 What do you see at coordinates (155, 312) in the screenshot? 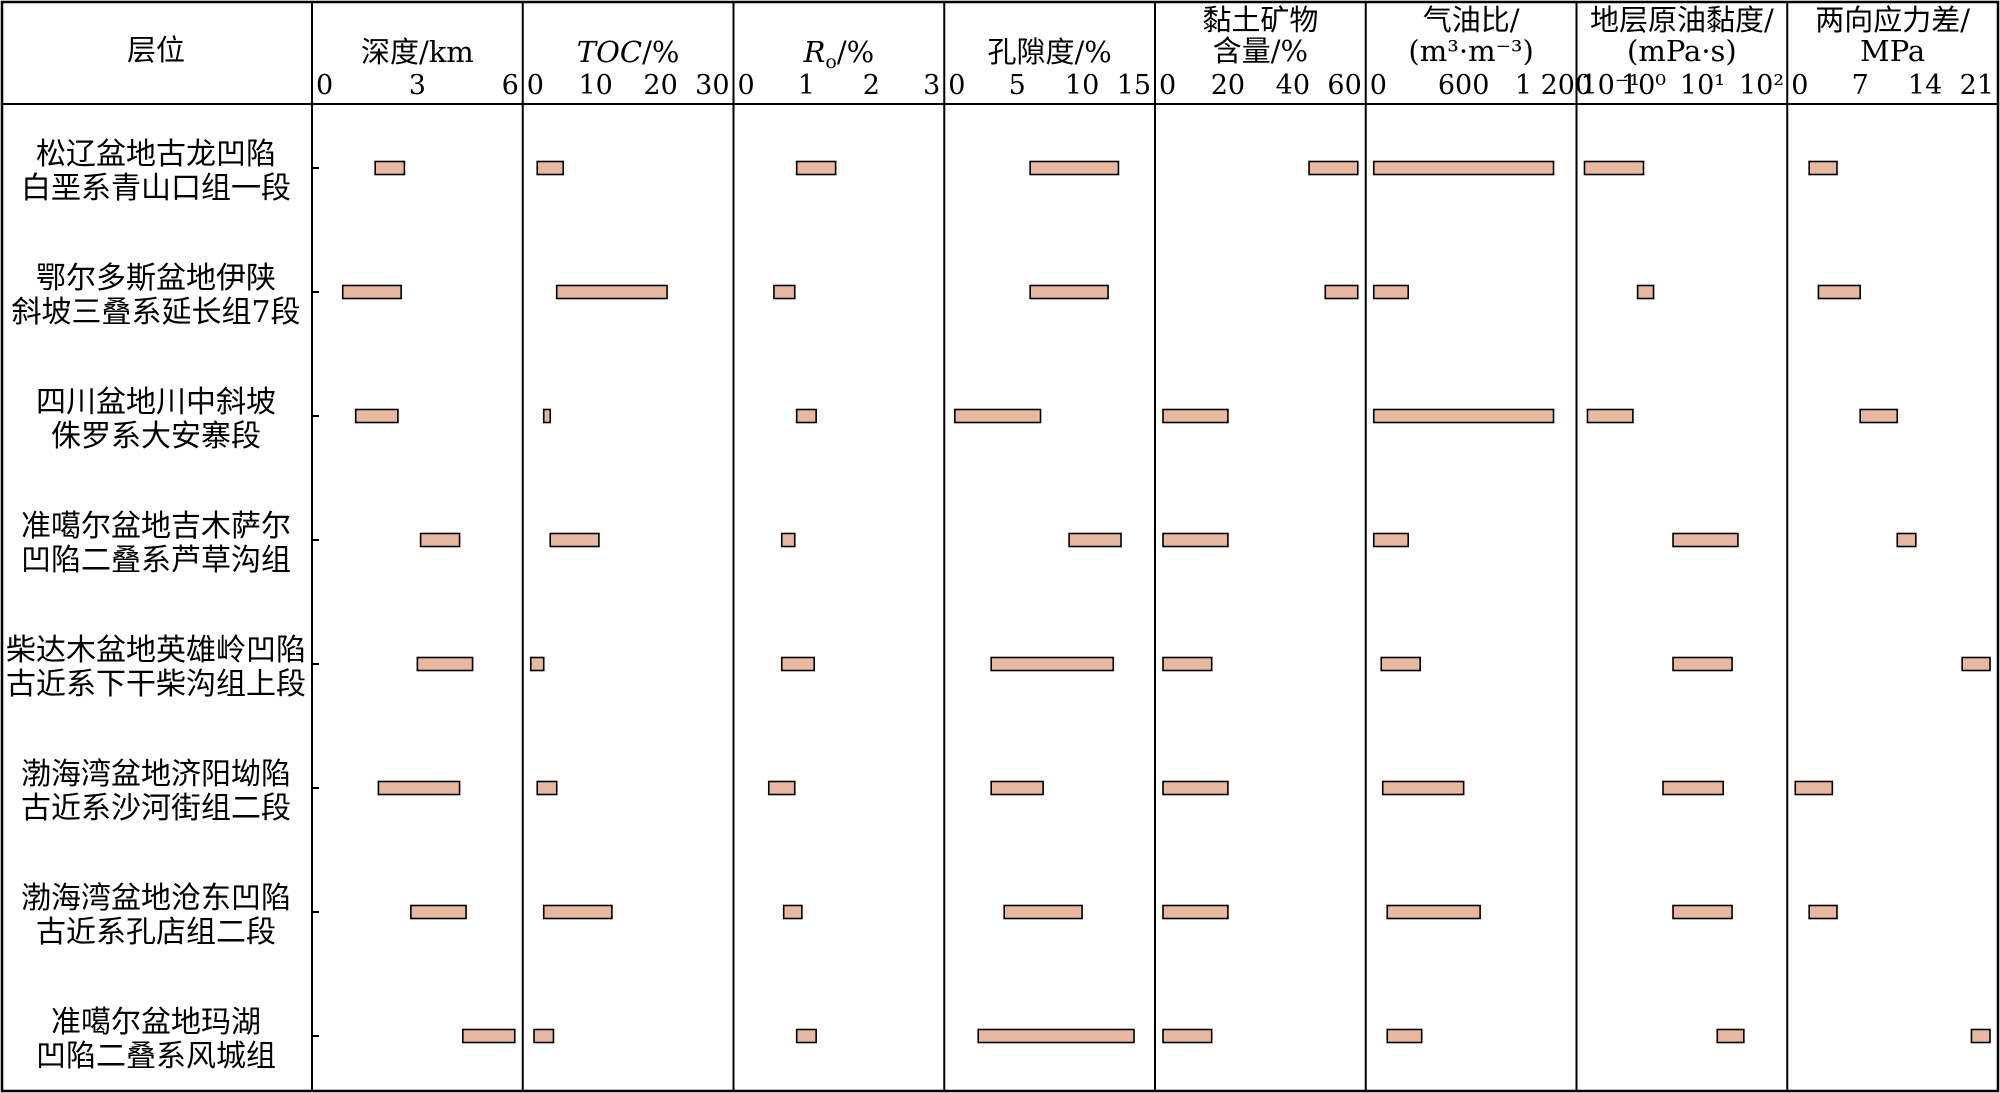
I see `row-label-line: 斜坡三叠系延长组7段` at bounding box center [155, 312].